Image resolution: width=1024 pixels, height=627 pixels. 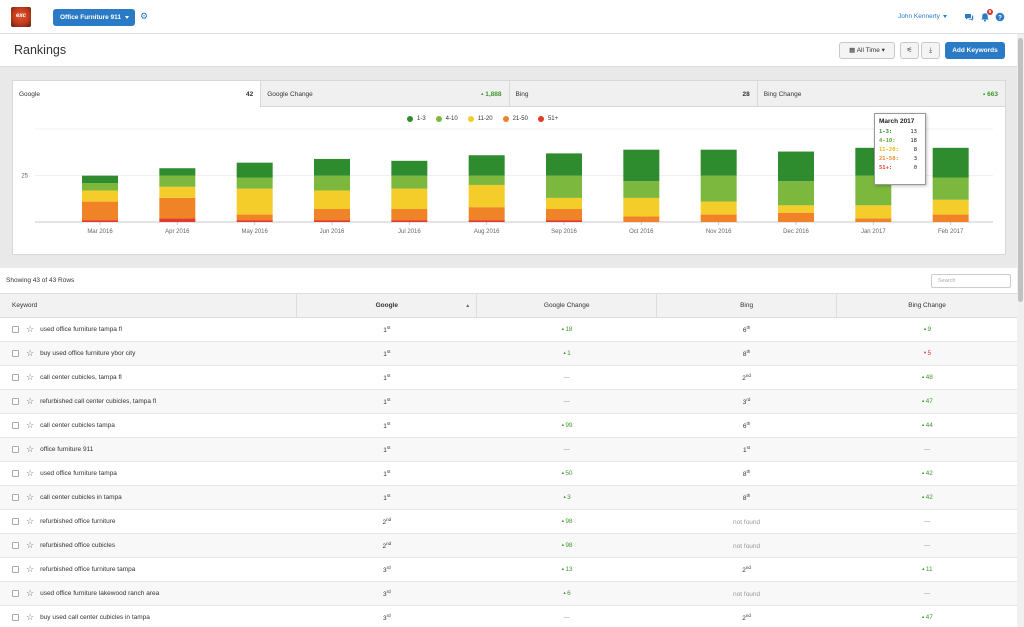 I want to click on user-menu: John Kennerty, so click(x=922, y=16).